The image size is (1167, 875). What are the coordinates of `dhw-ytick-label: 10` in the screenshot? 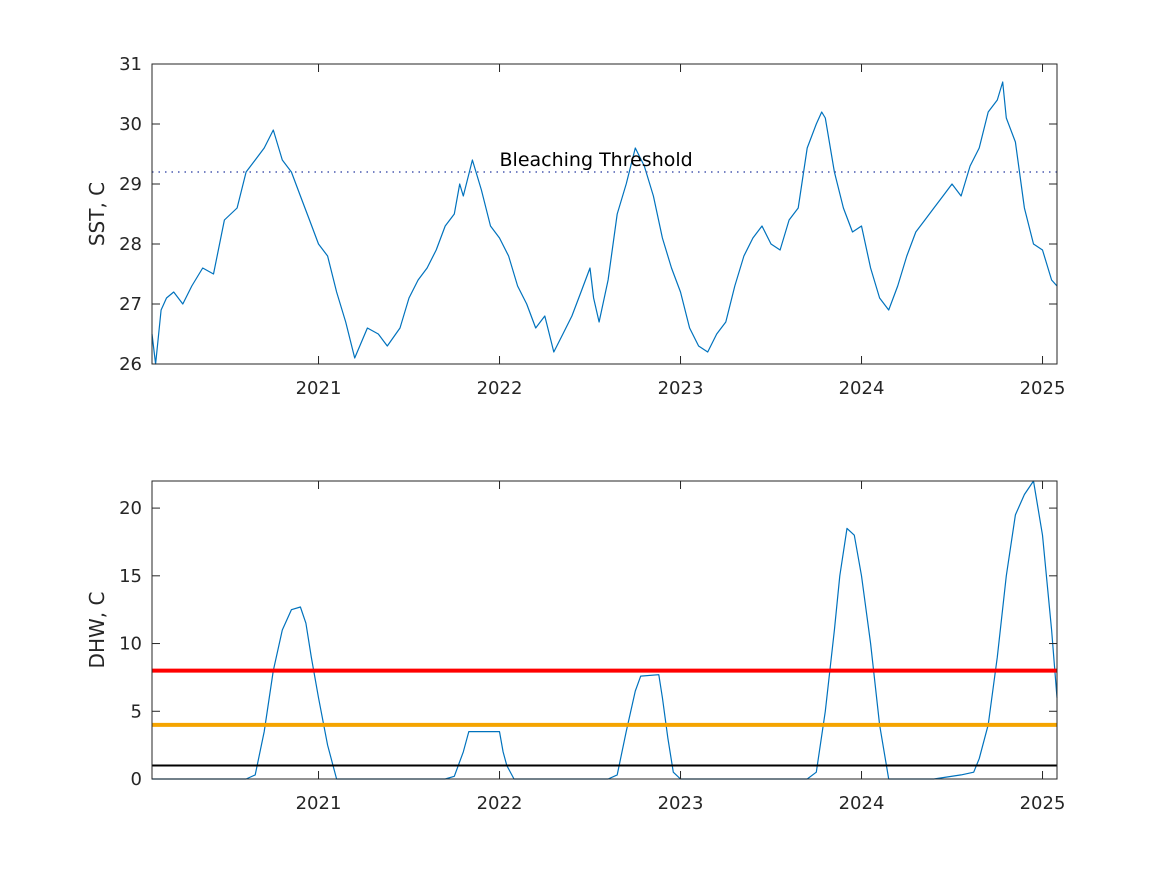 It's located at (130, 644).